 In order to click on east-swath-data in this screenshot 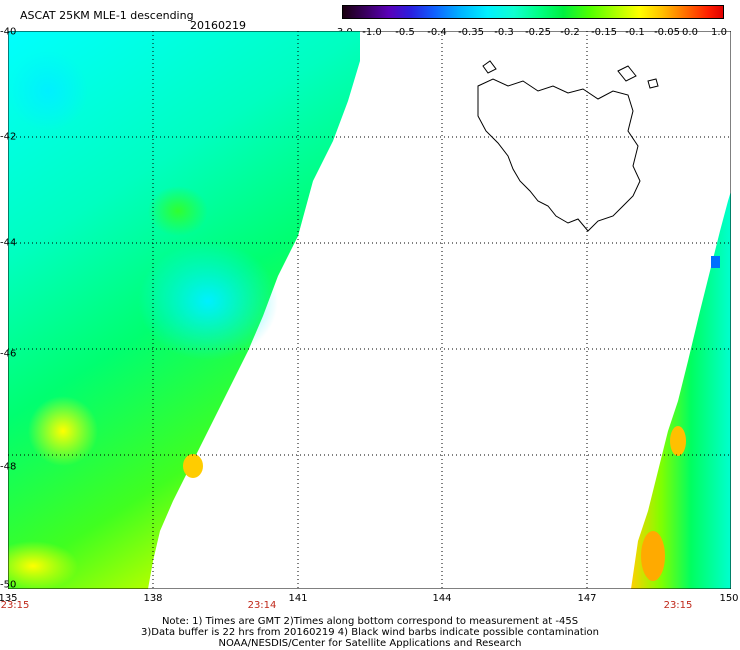, I will do `click(681, 390)`.